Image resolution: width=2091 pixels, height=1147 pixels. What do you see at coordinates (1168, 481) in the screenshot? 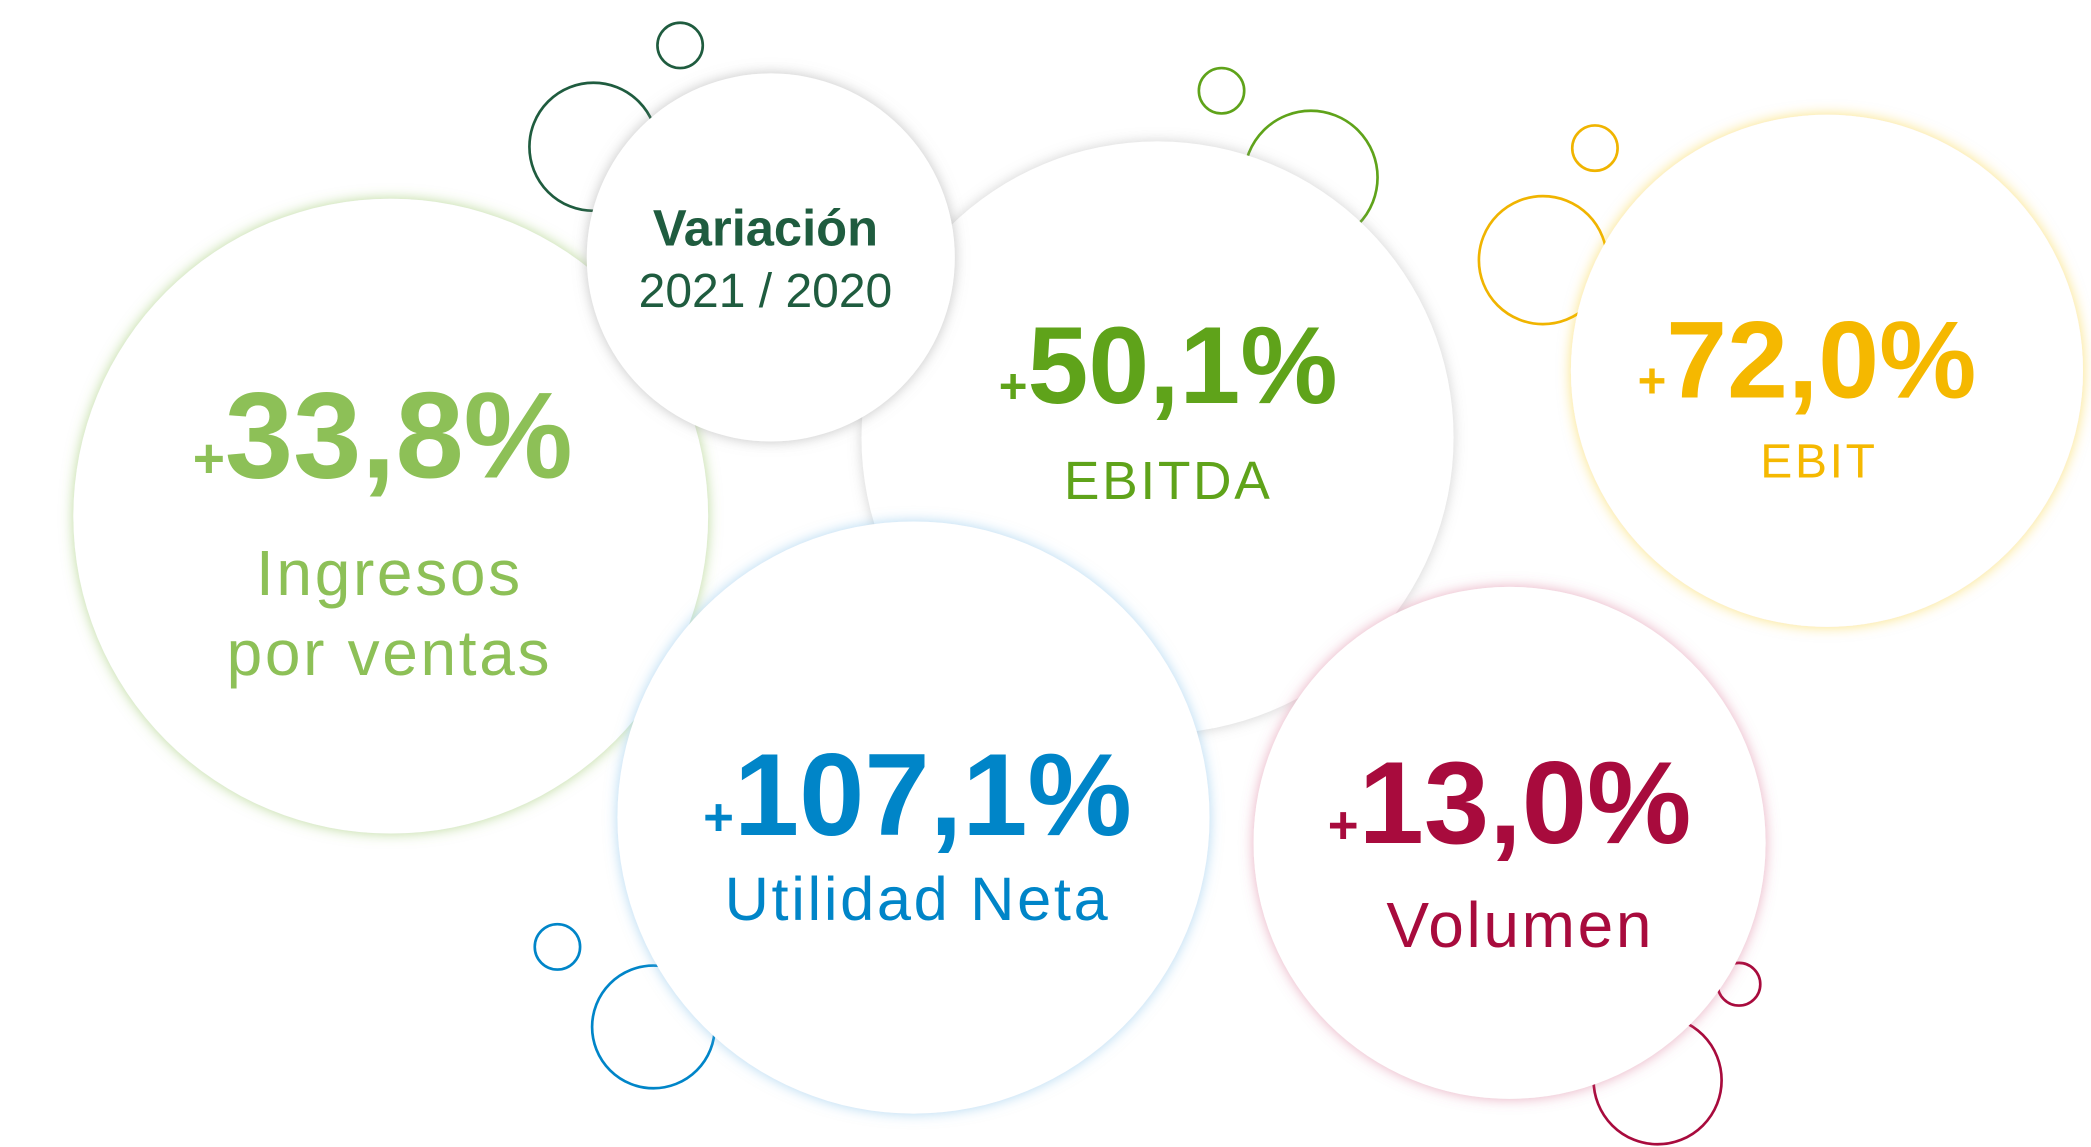
I see `label: EBITDA` at bounding box center [1168, 481].